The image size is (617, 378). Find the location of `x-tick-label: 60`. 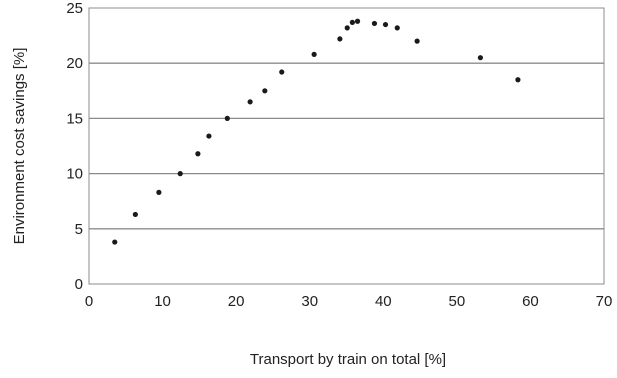

x-tick-label: 60 is located at coordinates (530, 301).